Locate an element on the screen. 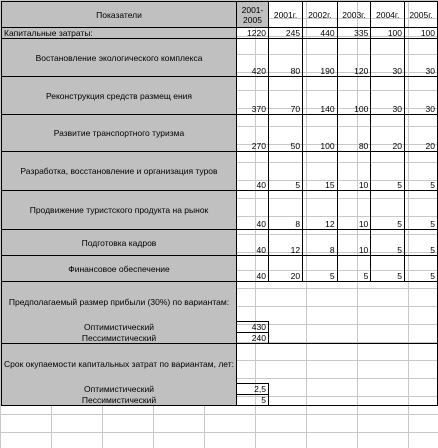 The image size is (438, 448). profit-pessimistic-label: Пессимистический is located at coordinates (119, 338).